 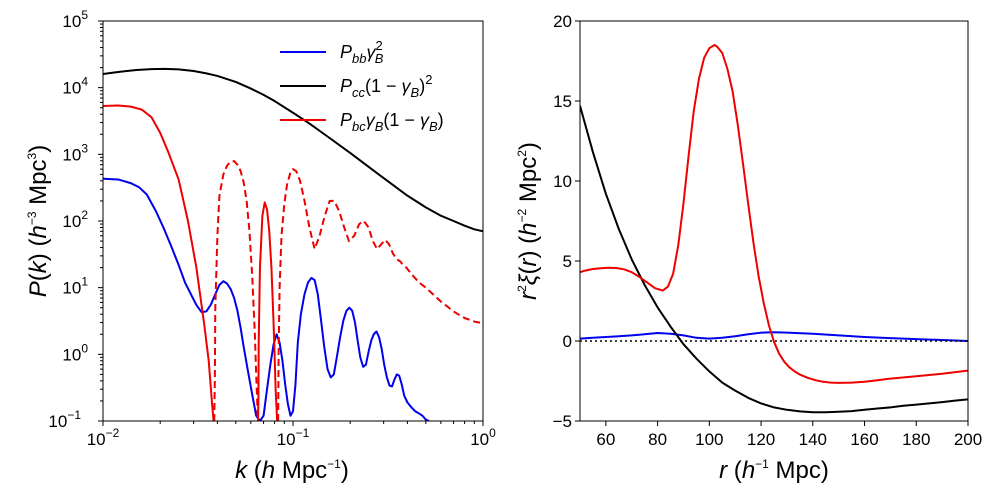 I want to click on right-x-tick-label: 60, so click(x=605, y=439).